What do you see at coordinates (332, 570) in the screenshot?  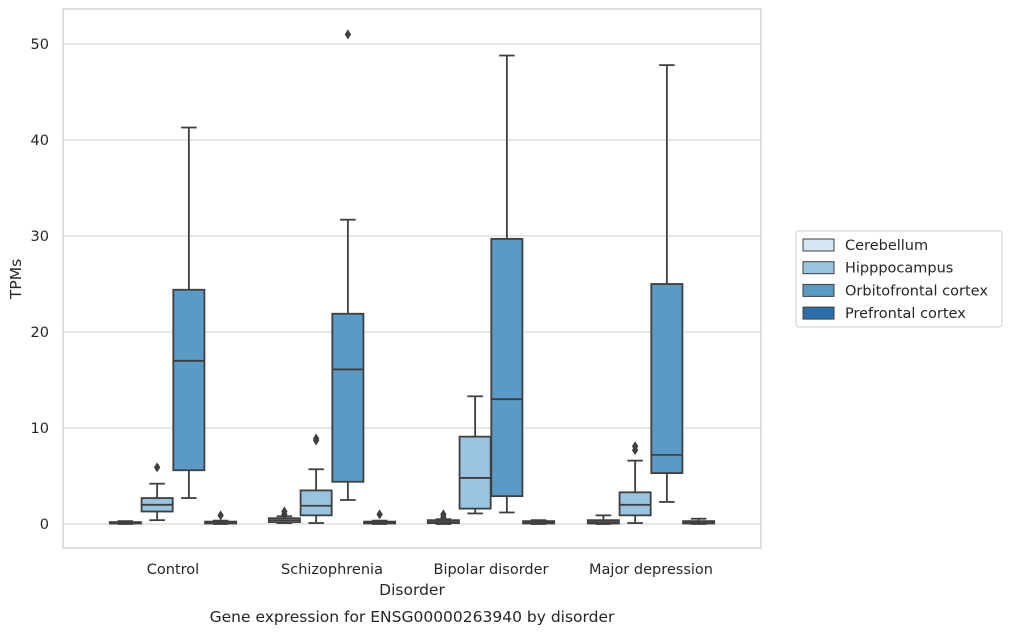 I see `x-tick-label: Schizophrenia` at bounding box center [332, 570].